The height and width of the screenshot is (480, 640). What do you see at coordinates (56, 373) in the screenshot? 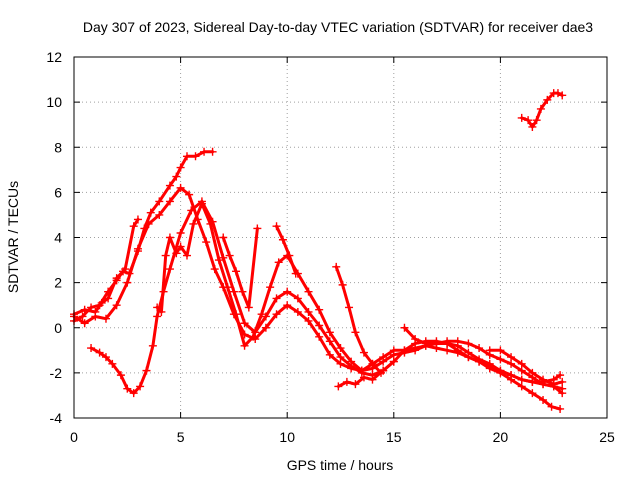
I see `y-tick-label: -2` at bounding box center [56, 373].